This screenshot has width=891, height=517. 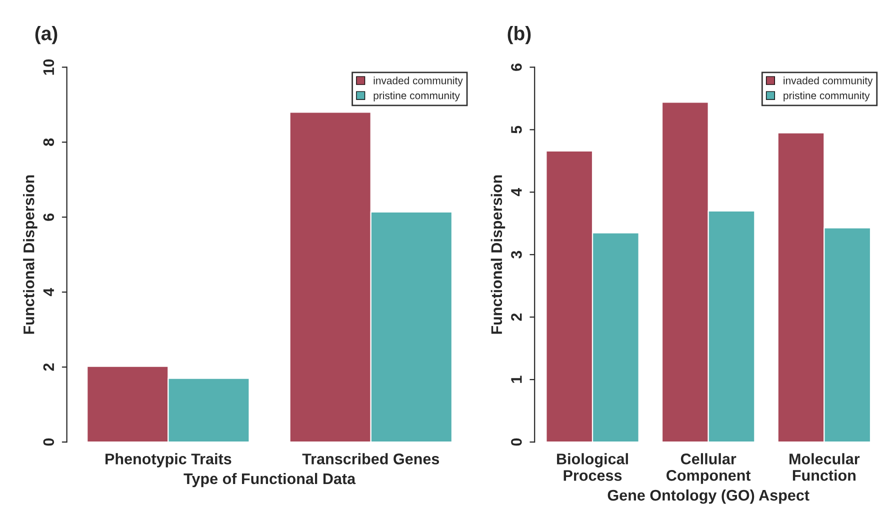 What do you see at coordinates (48, 142) in the screenshot?
I see `y-tick-label: 8` at bounding box center [48, 142].